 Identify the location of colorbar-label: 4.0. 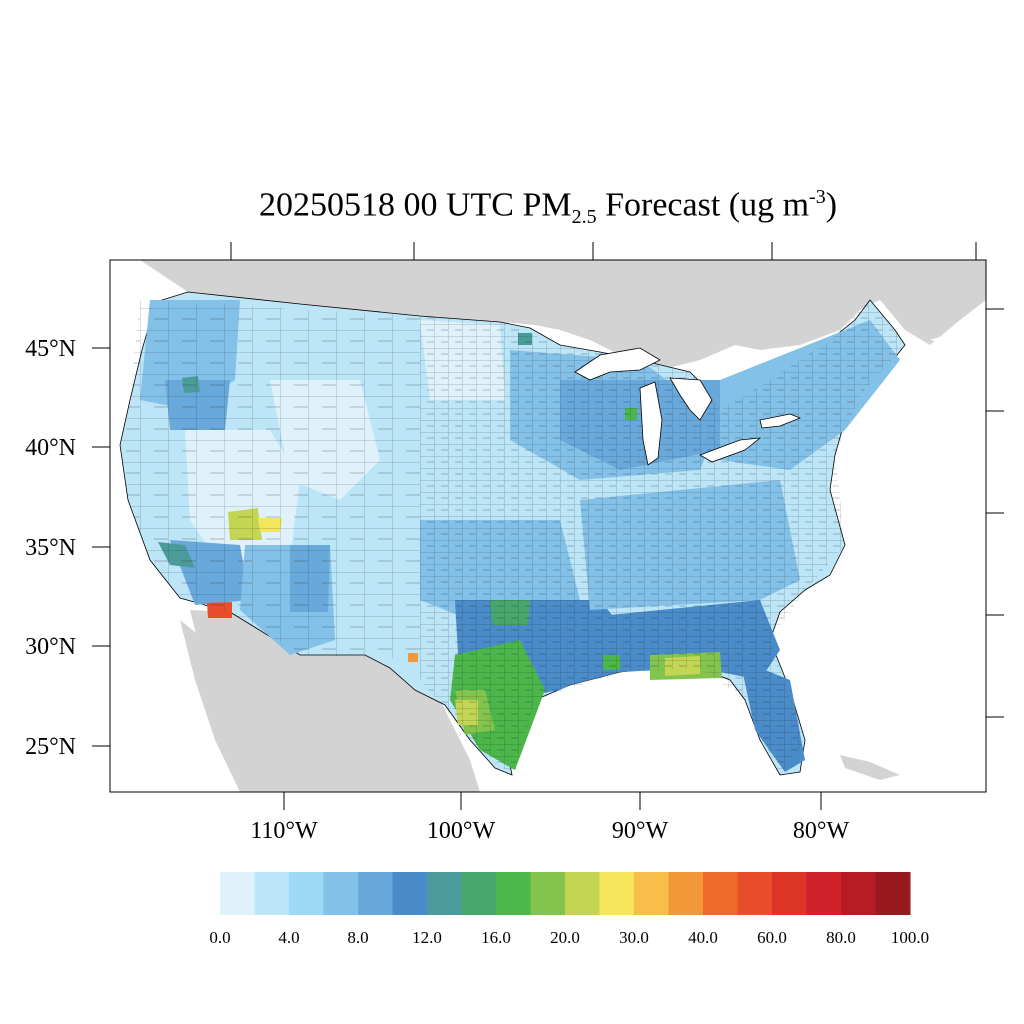
(288, 937).